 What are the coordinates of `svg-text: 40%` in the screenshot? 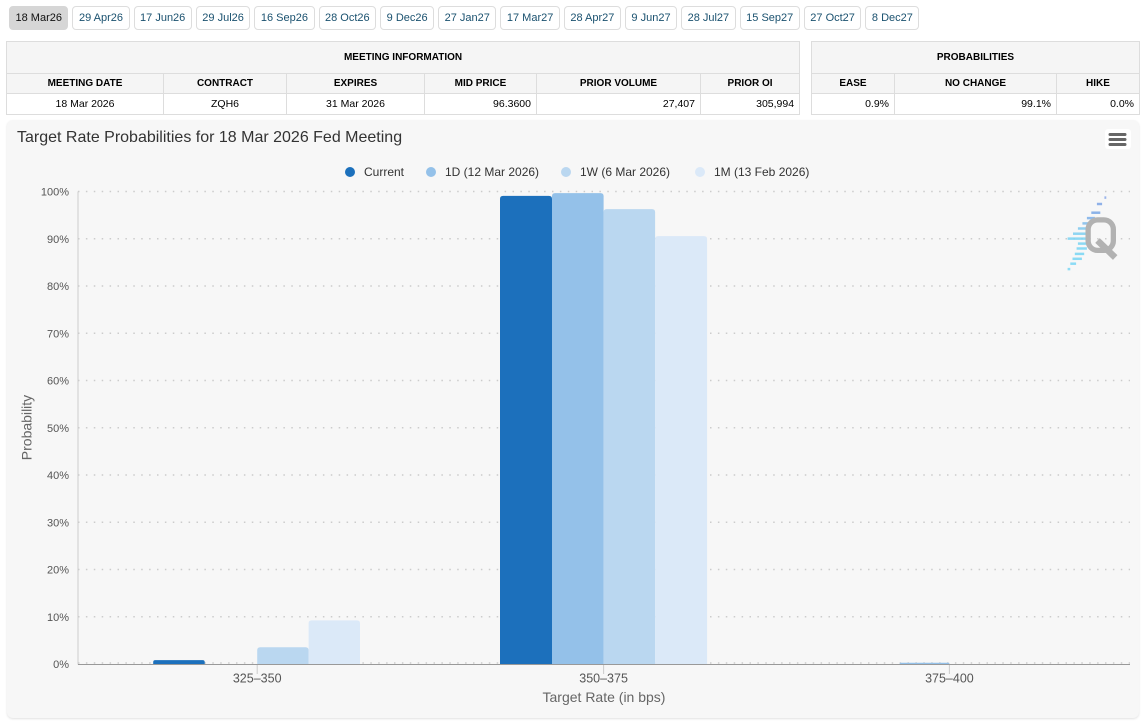 It's located at (58, 476).